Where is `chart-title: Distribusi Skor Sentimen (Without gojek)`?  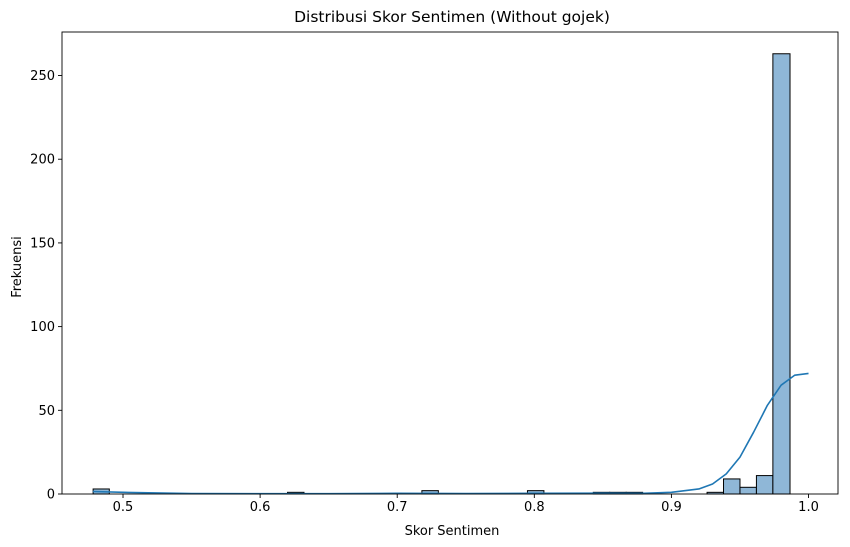 chart-title: Distribusi Skor Sentimen (Without gojek) is located at coordinates (452, 17).